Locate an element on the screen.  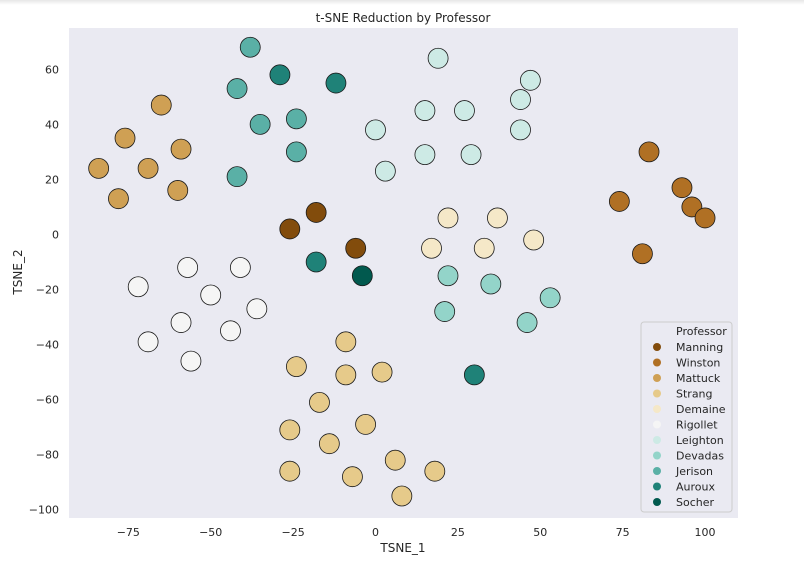
y-tick-label: −80 is located at coordinates (47, 455).